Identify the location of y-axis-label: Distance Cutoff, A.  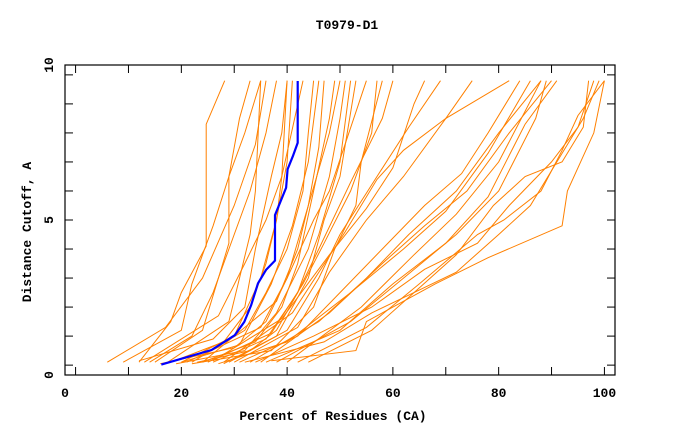
(27, 232).